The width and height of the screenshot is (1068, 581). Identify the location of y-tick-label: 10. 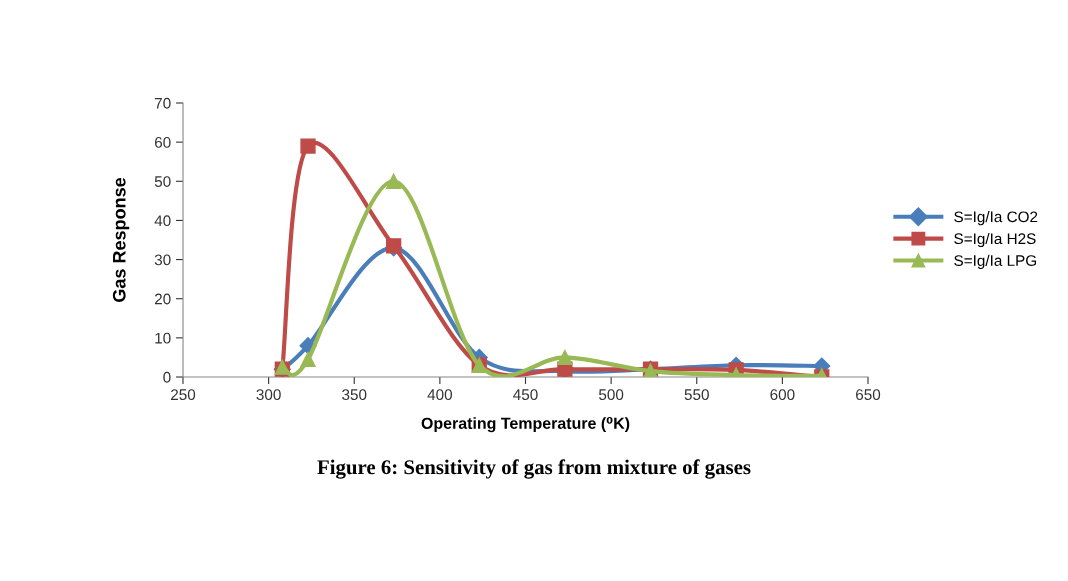
(163, 338).